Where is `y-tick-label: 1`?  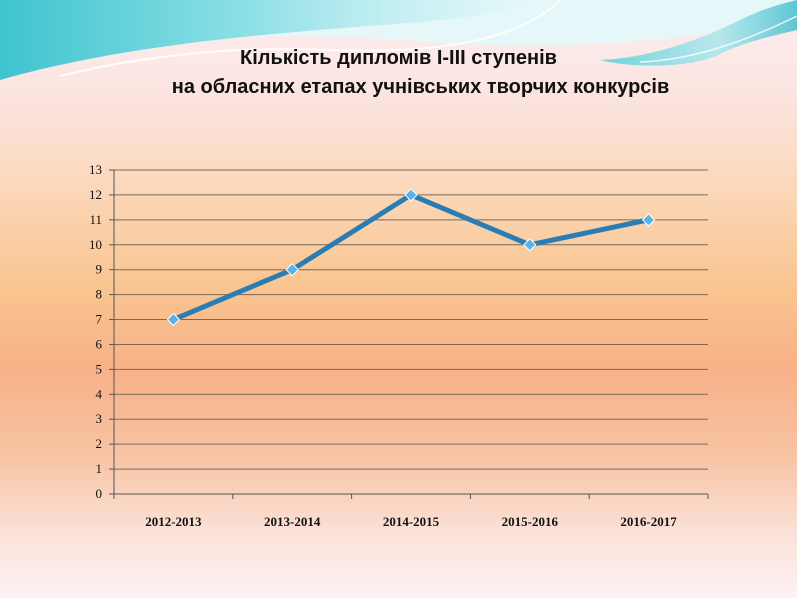
y-tick-label: 1 is located at coordinates (99, 468).